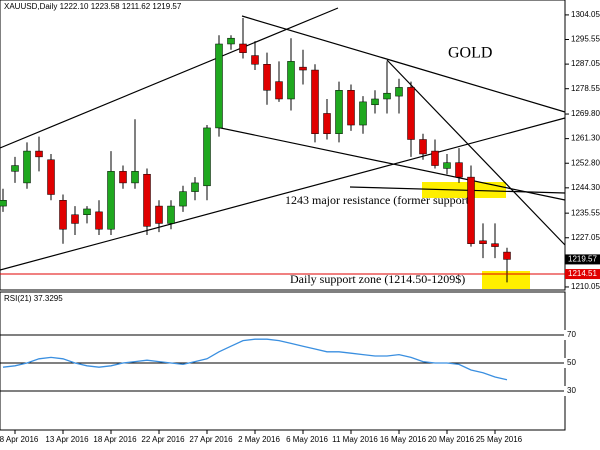 The height and width of the screenshot is (450, 600). I want to click on y-tick-label: 1244.30, so click(585, 187).